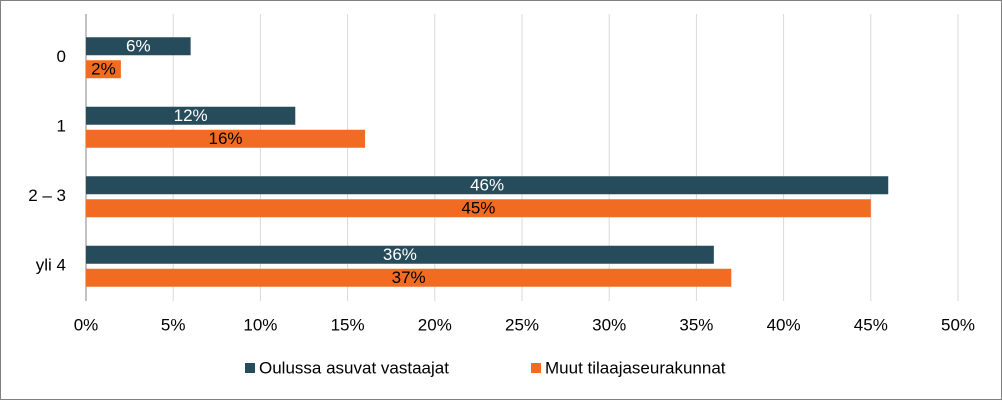 The width and height of the screenshot is (1002, 405). I want to click on x-tick-label: 15%, so click(348, 324).